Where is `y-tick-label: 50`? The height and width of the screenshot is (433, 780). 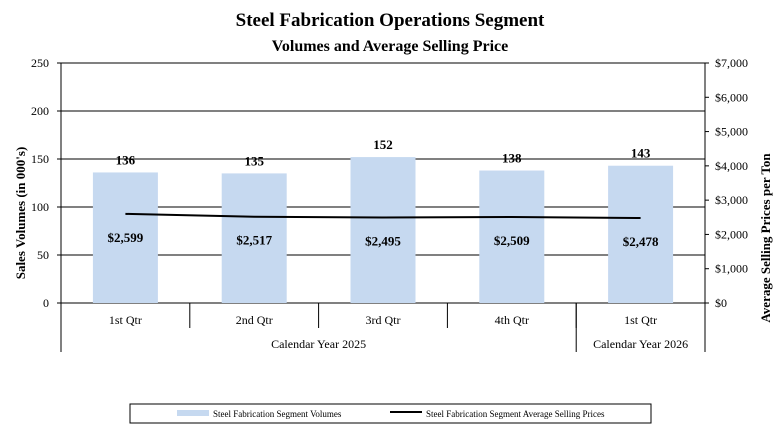
y-tick-label: 50 is located at coordinates (43, 255).